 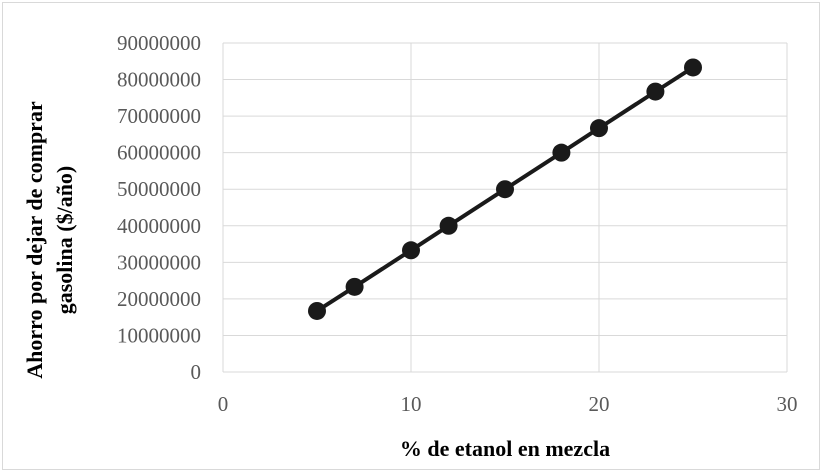 I want to click on y-tick-label: 0, so click(x=196, y=372).